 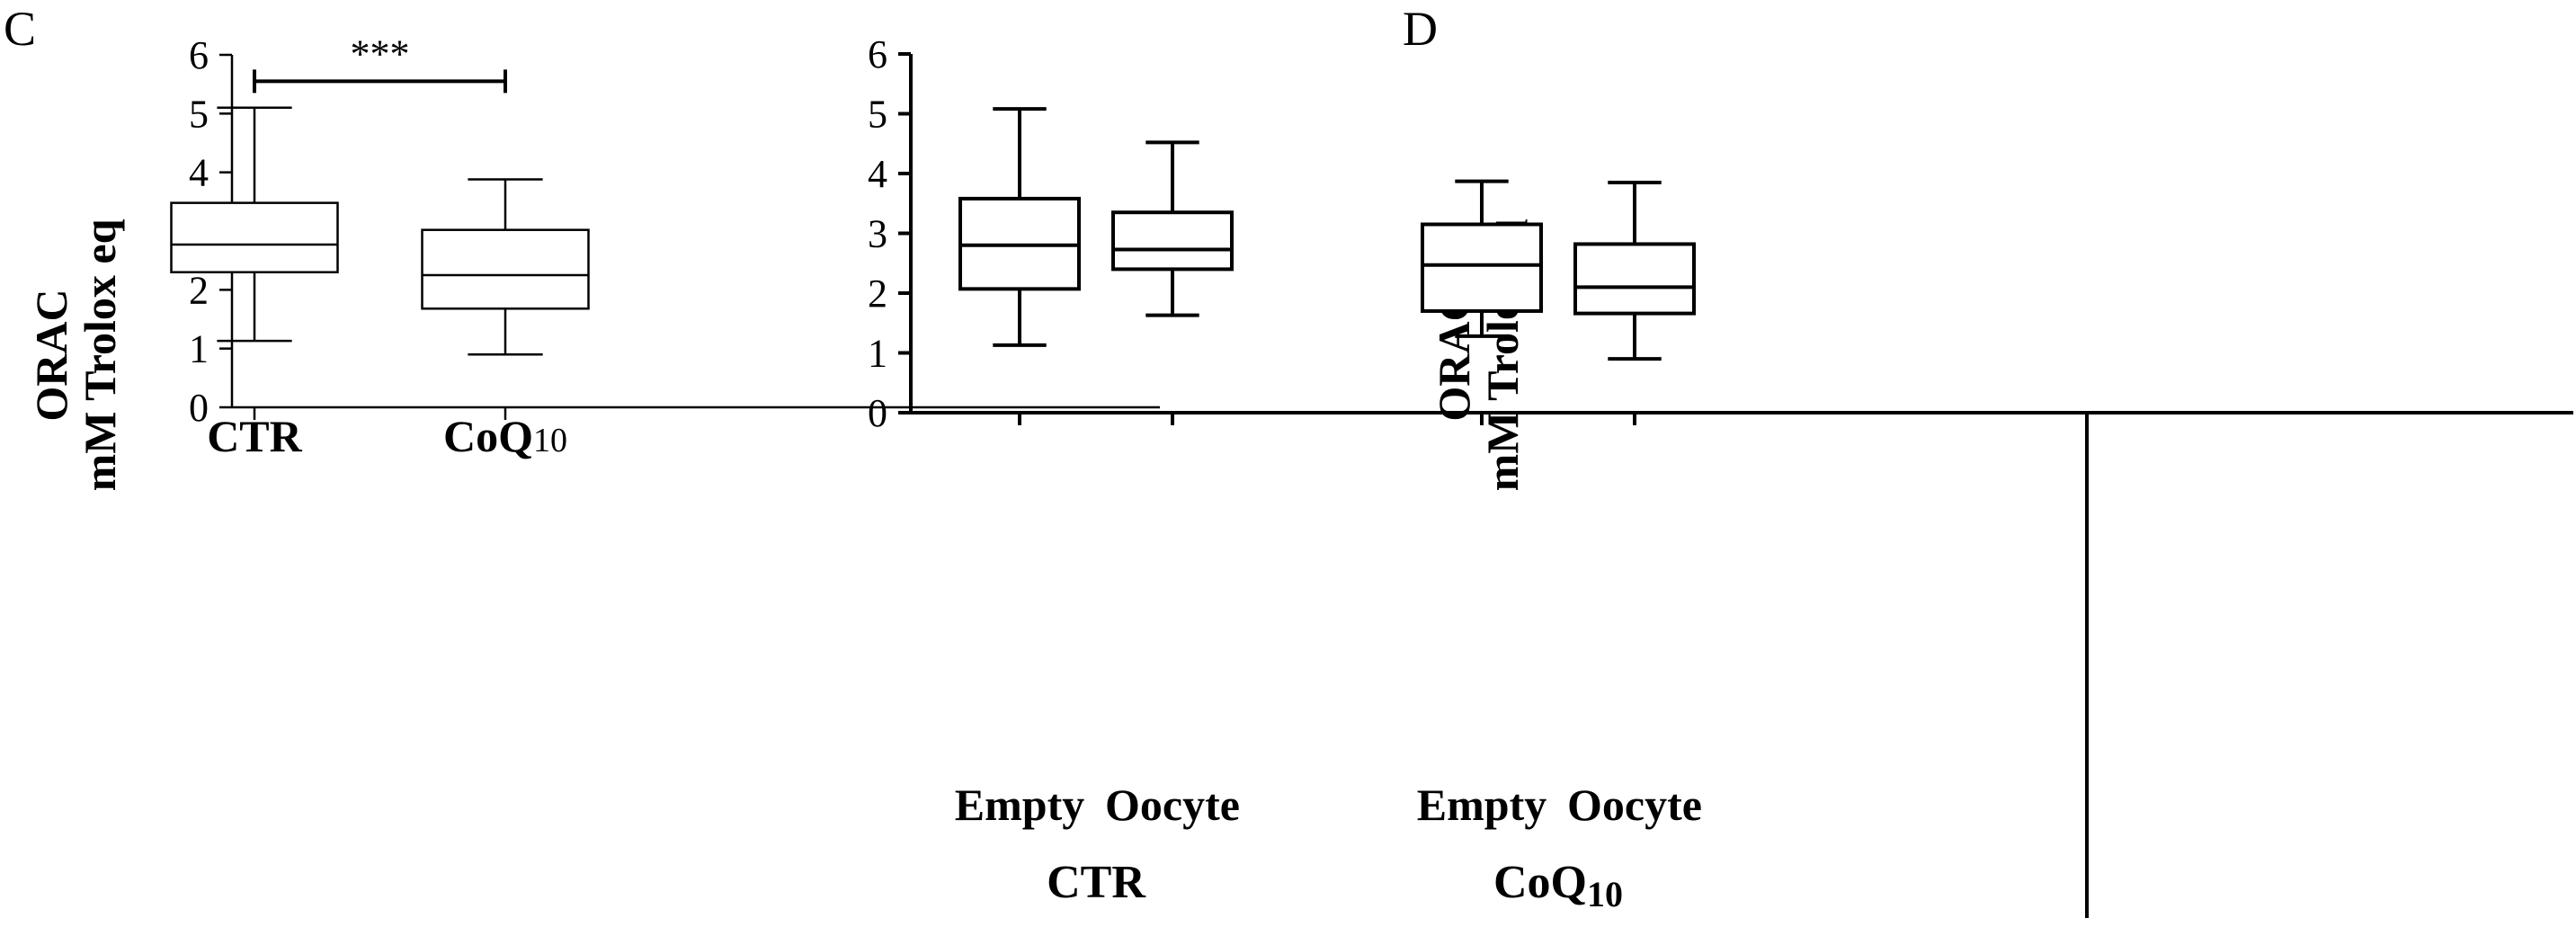 I want to click on y-tick-label-d: 4, so click(x=878, y=174).